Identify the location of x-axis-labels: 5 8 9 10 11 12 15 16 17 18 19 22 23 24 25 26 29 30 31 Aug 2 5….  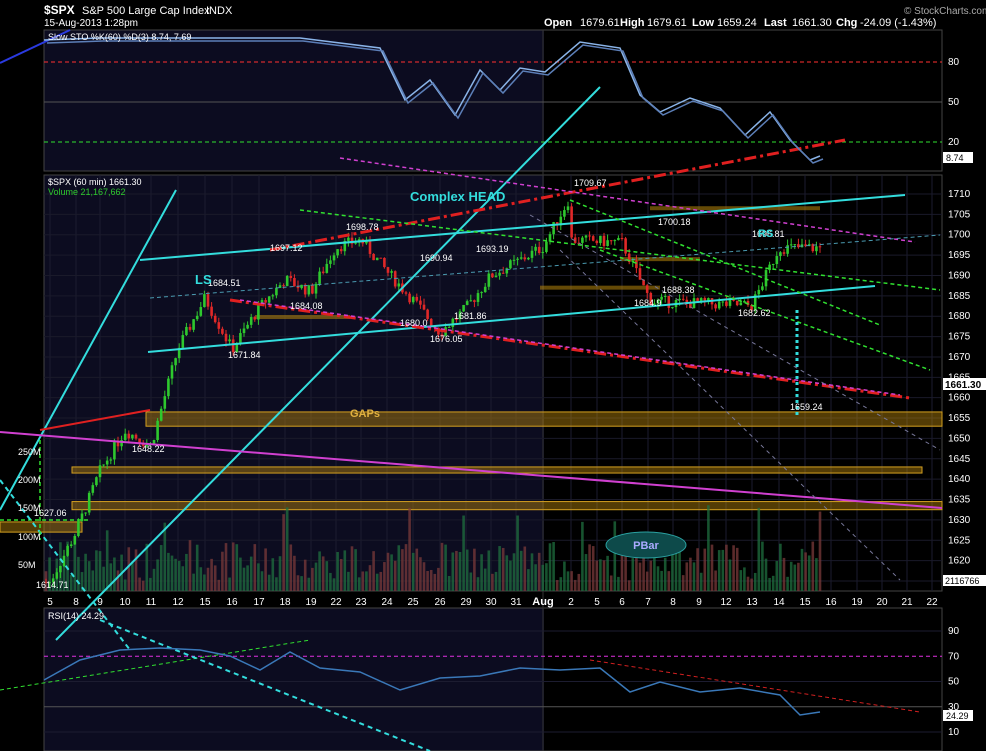
(492, 602).